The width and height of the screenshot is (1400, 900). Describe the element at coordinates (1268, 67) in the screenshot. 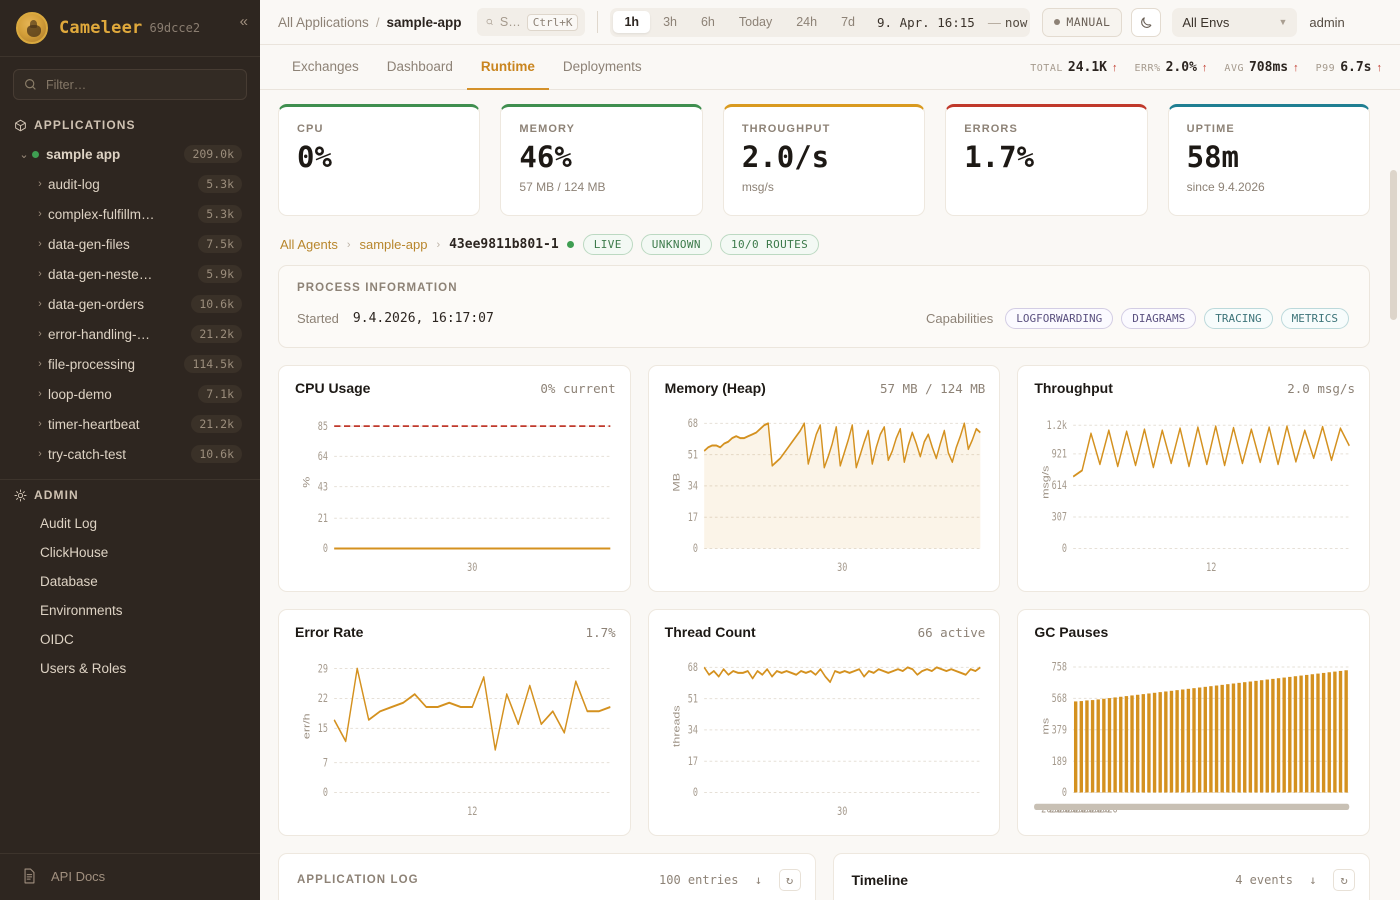

I see `stat-value: 708ms` at that location.